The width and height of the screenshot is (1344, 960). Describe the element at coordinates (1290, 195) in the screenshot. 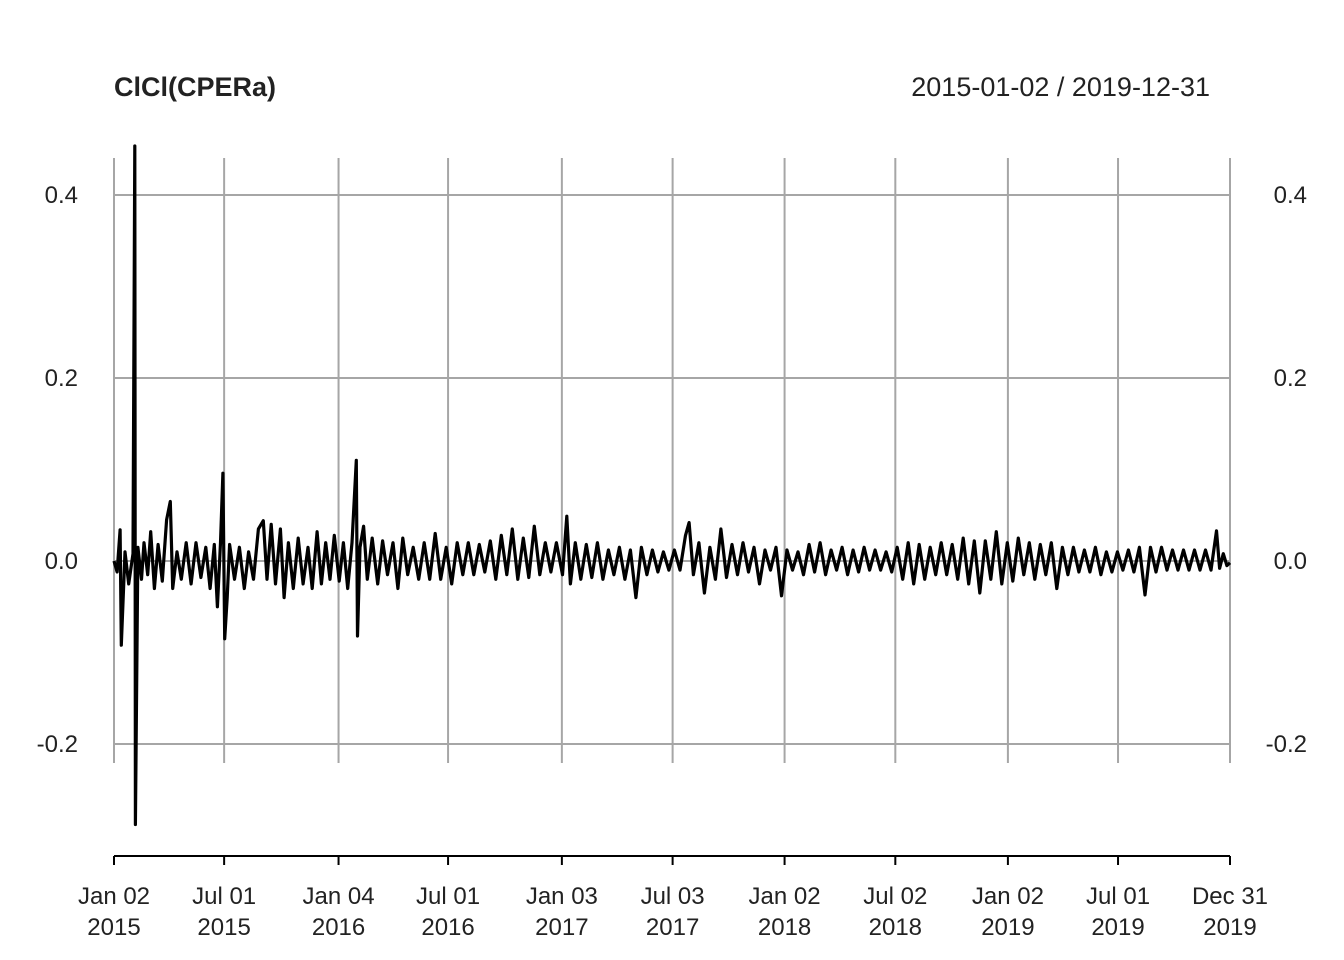

I see `y-tick-label-right: 0.4` at that location.